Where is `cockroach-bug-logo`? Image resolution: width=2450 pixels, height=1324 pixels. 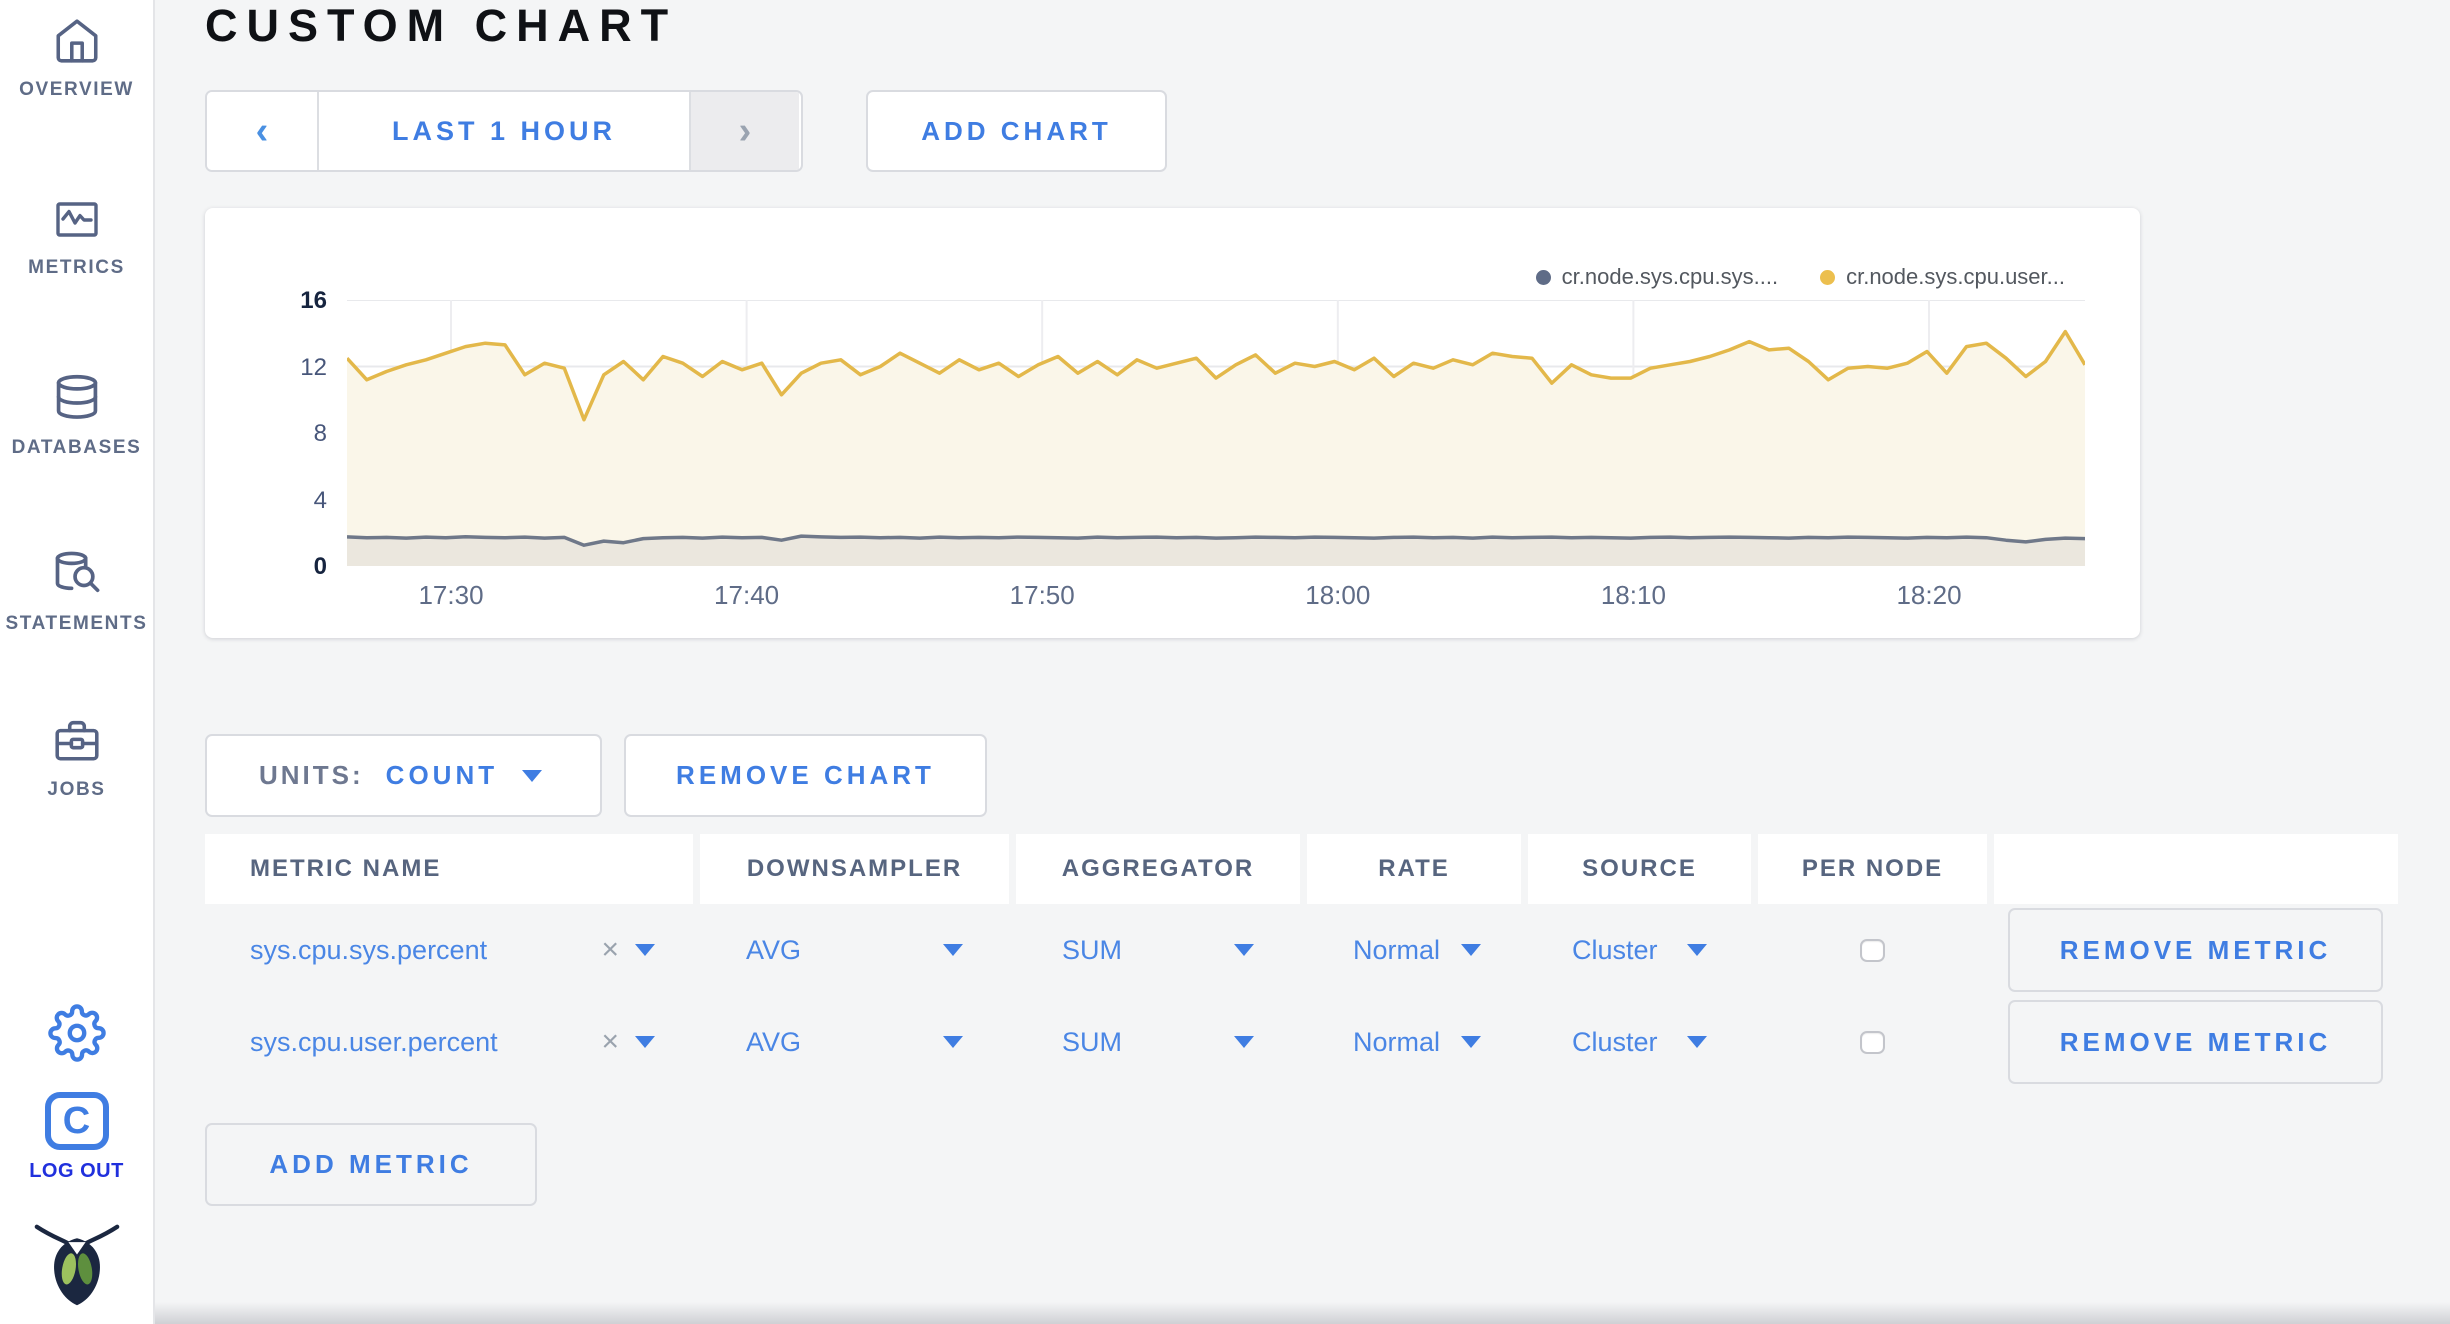
cockroach-bug-logo is located at coordinates (76, 1266).